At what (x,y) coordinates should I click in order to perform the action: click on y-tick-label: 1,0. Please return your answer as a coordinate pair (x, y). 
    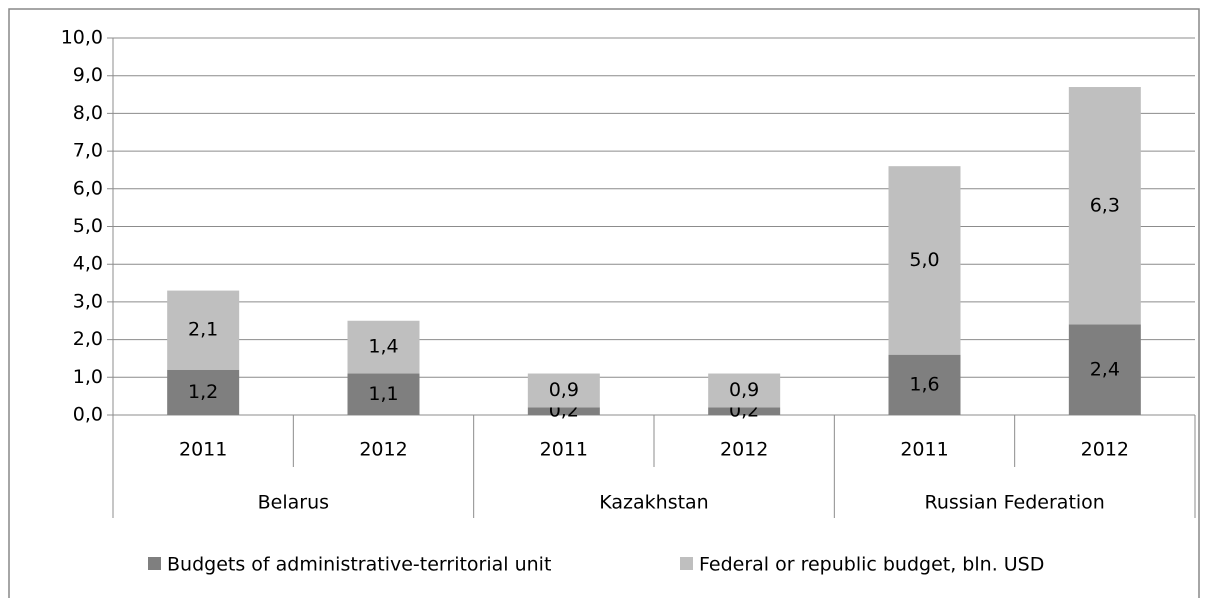
    Looking at the image, I should click on (88, 377).